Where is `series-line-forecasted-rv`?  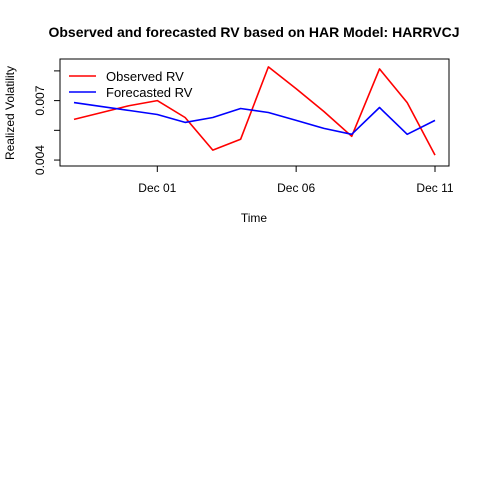
series-line-forecasted-rv is located at coordinates (254, 118).